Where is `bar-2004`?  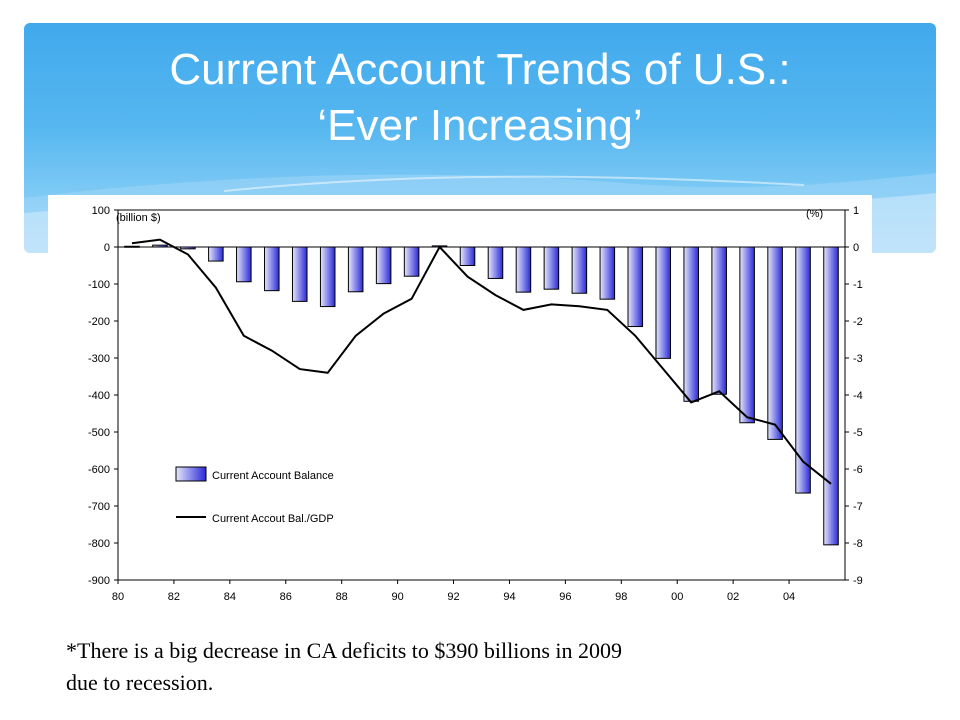 bar-2004 is located at coordinates (803, 370).